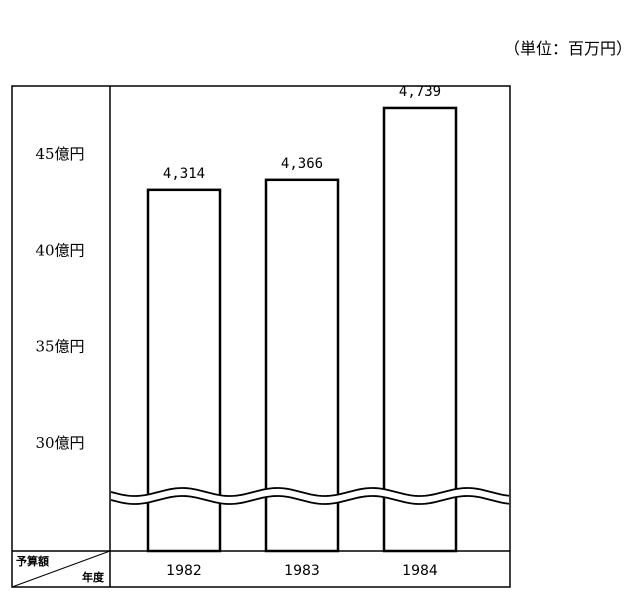  I want to click on value-labels-group: 4,314 4,366 4,739, so click(302, 133).